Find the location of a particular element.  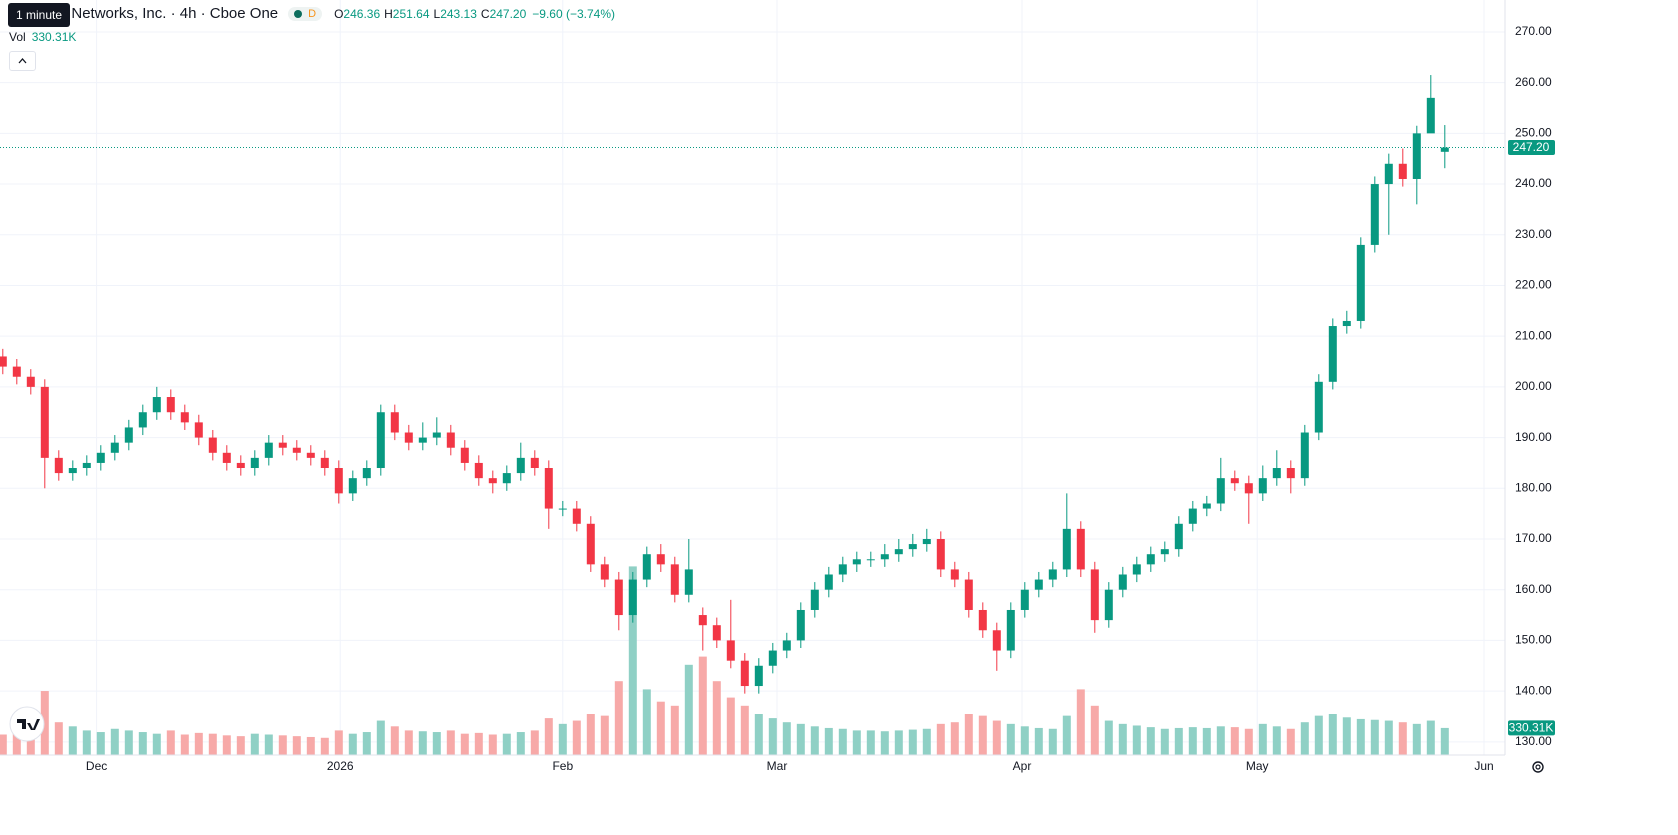

collapse-button is located at coordinates (22, 61).